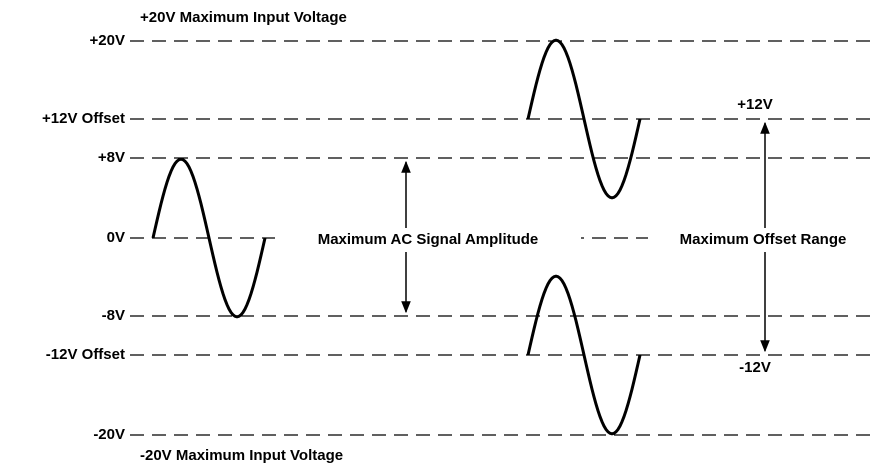  I want to click on bottom-label: -20V Maximum Input Voltage, so click(241, 455).